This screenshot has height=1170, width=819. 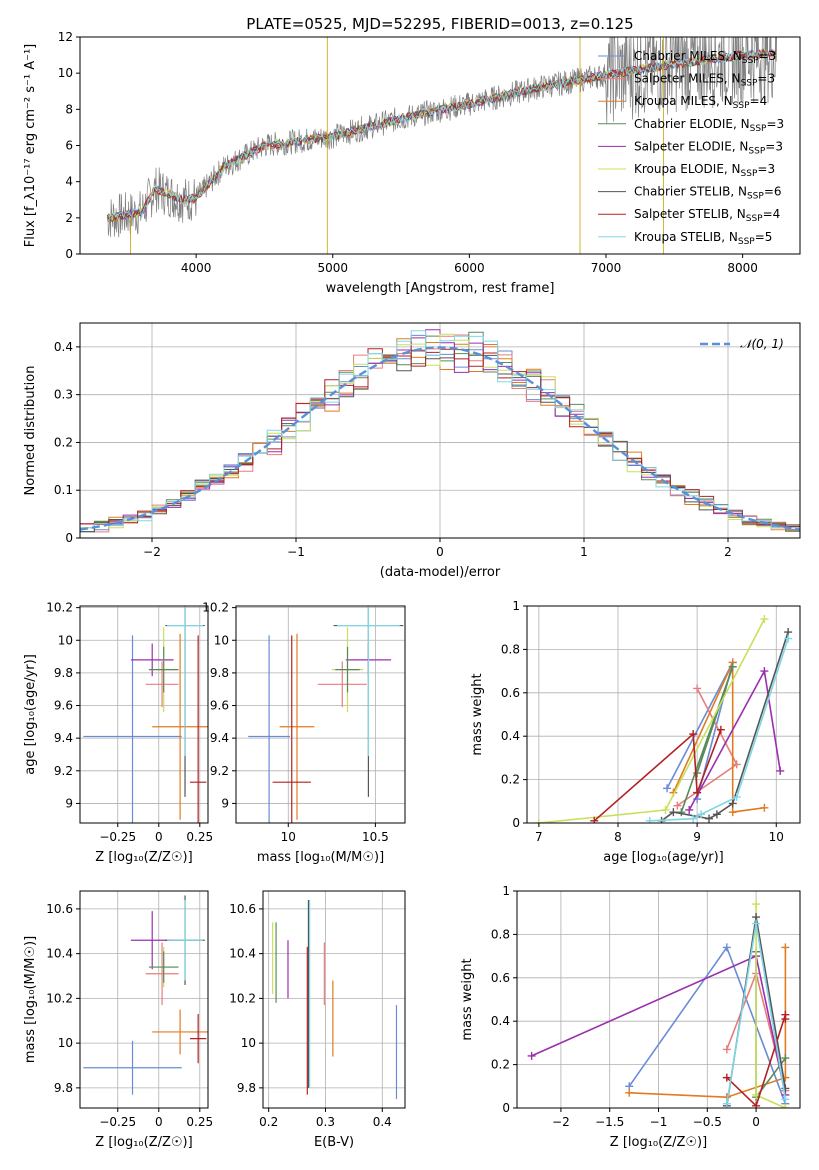 I want to click on x-tick-label: 0.4, so click(x=382, y=1122).